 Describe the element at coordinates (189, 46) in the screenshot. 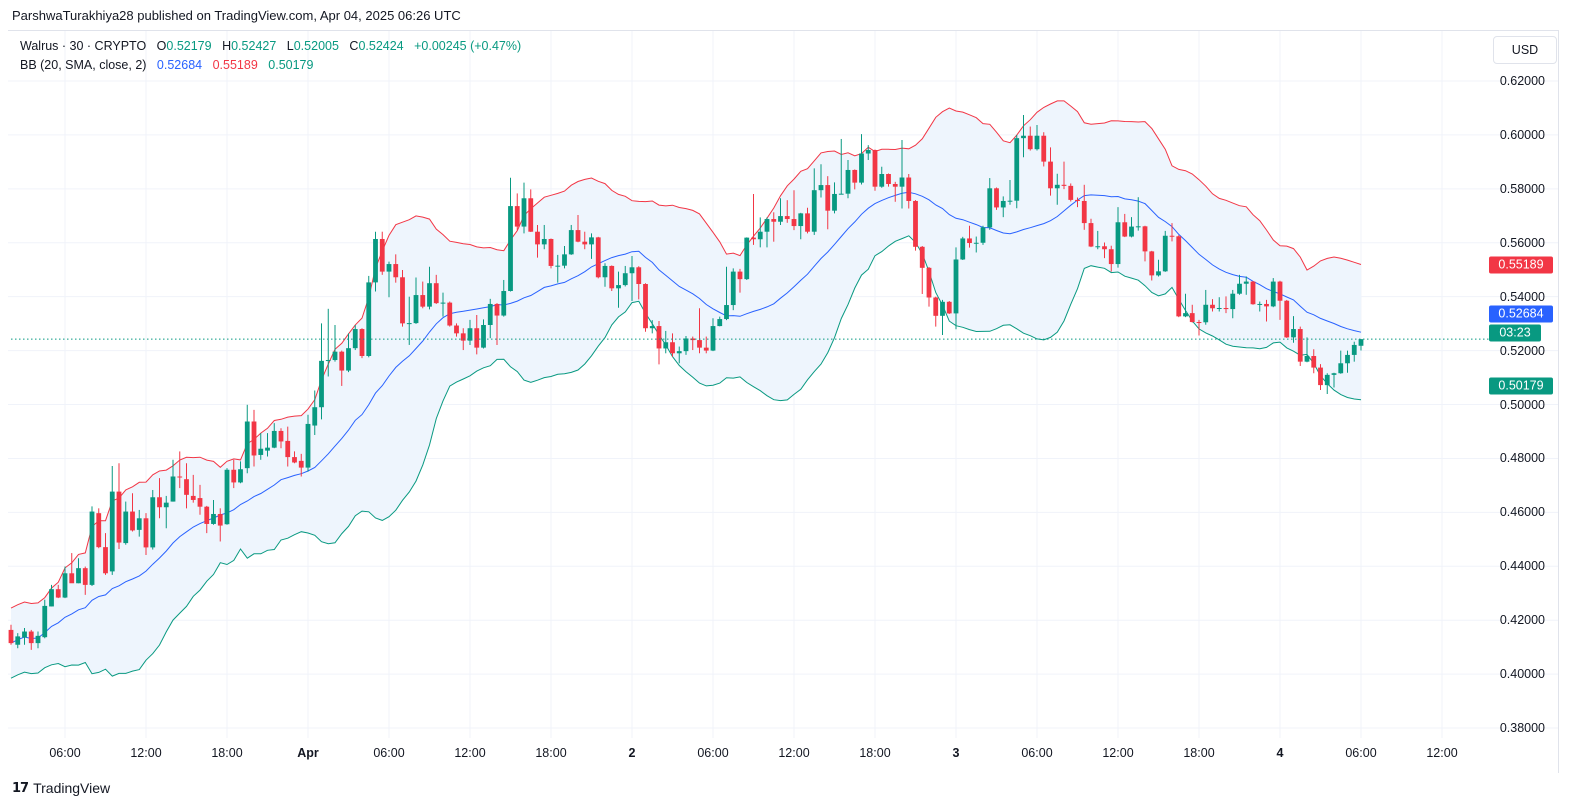

I see `open-value: 0.52179` at that location.